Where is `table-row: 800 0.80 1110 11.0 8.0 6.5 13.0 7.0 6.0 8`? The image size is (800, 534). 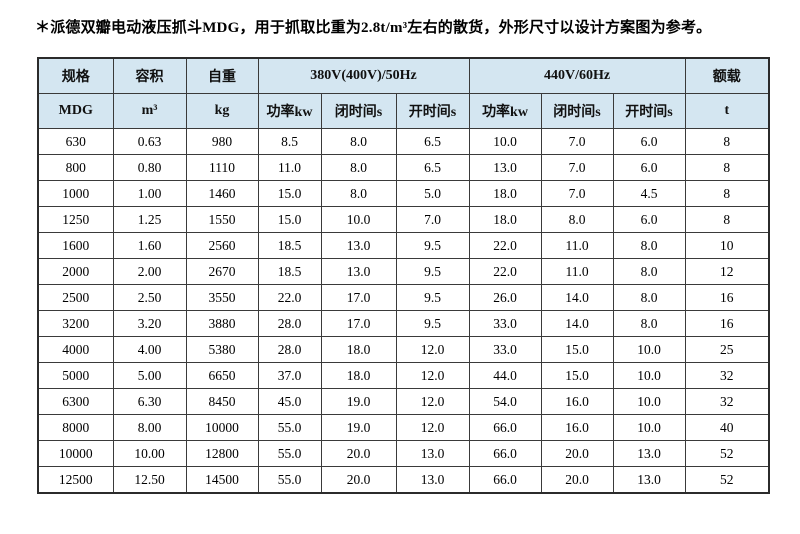
table-row: 800 0.80 1110 11.0 8.0 6.5 13.0 7.0 6.0 8 is located at coordinates (403, 167).